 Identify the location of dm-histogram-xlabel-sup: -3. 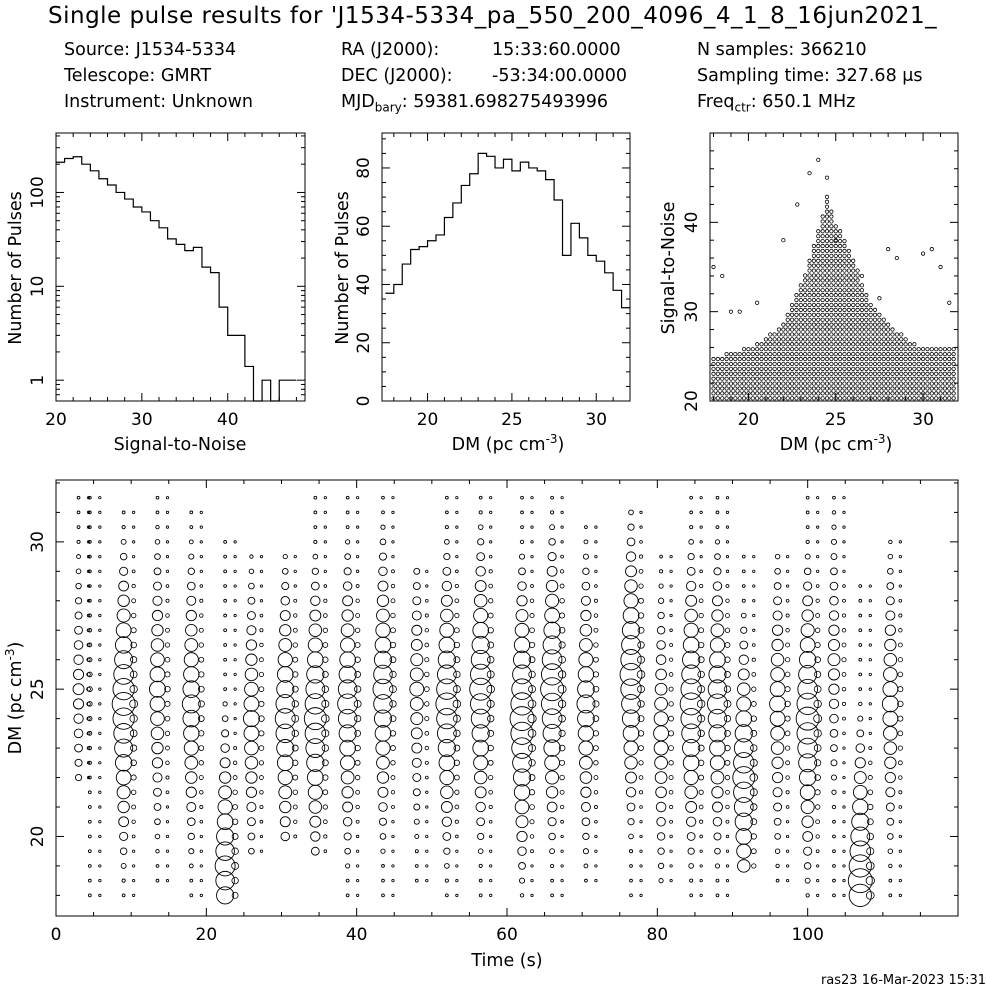
(552, 439).